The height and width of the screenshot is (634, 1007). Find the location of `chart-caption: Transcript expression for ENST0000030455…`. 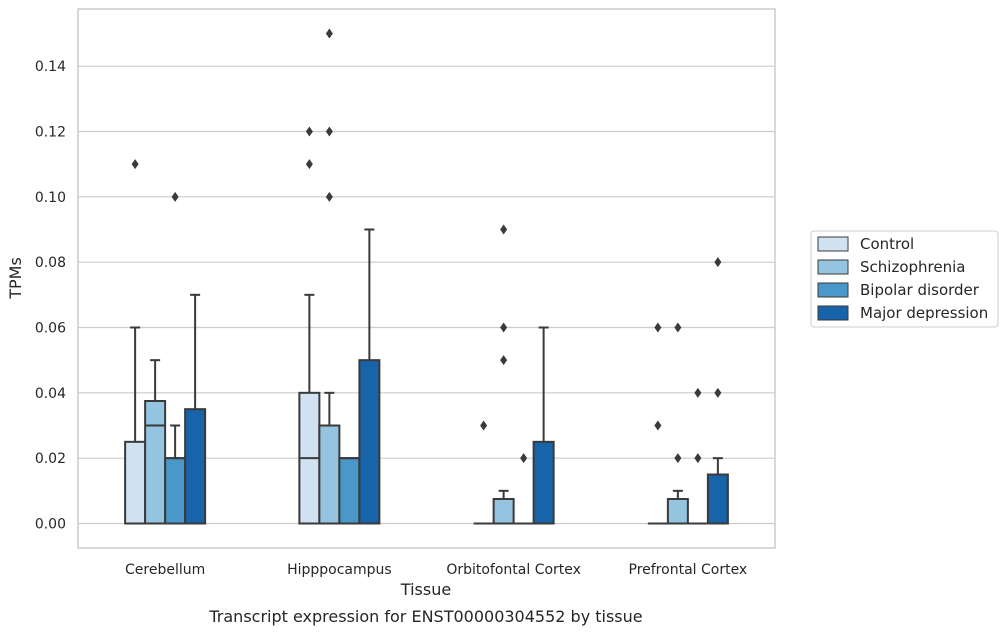

chart-caption: Transcript expression for ENST0000030455… is located at coordinates (425, 616).